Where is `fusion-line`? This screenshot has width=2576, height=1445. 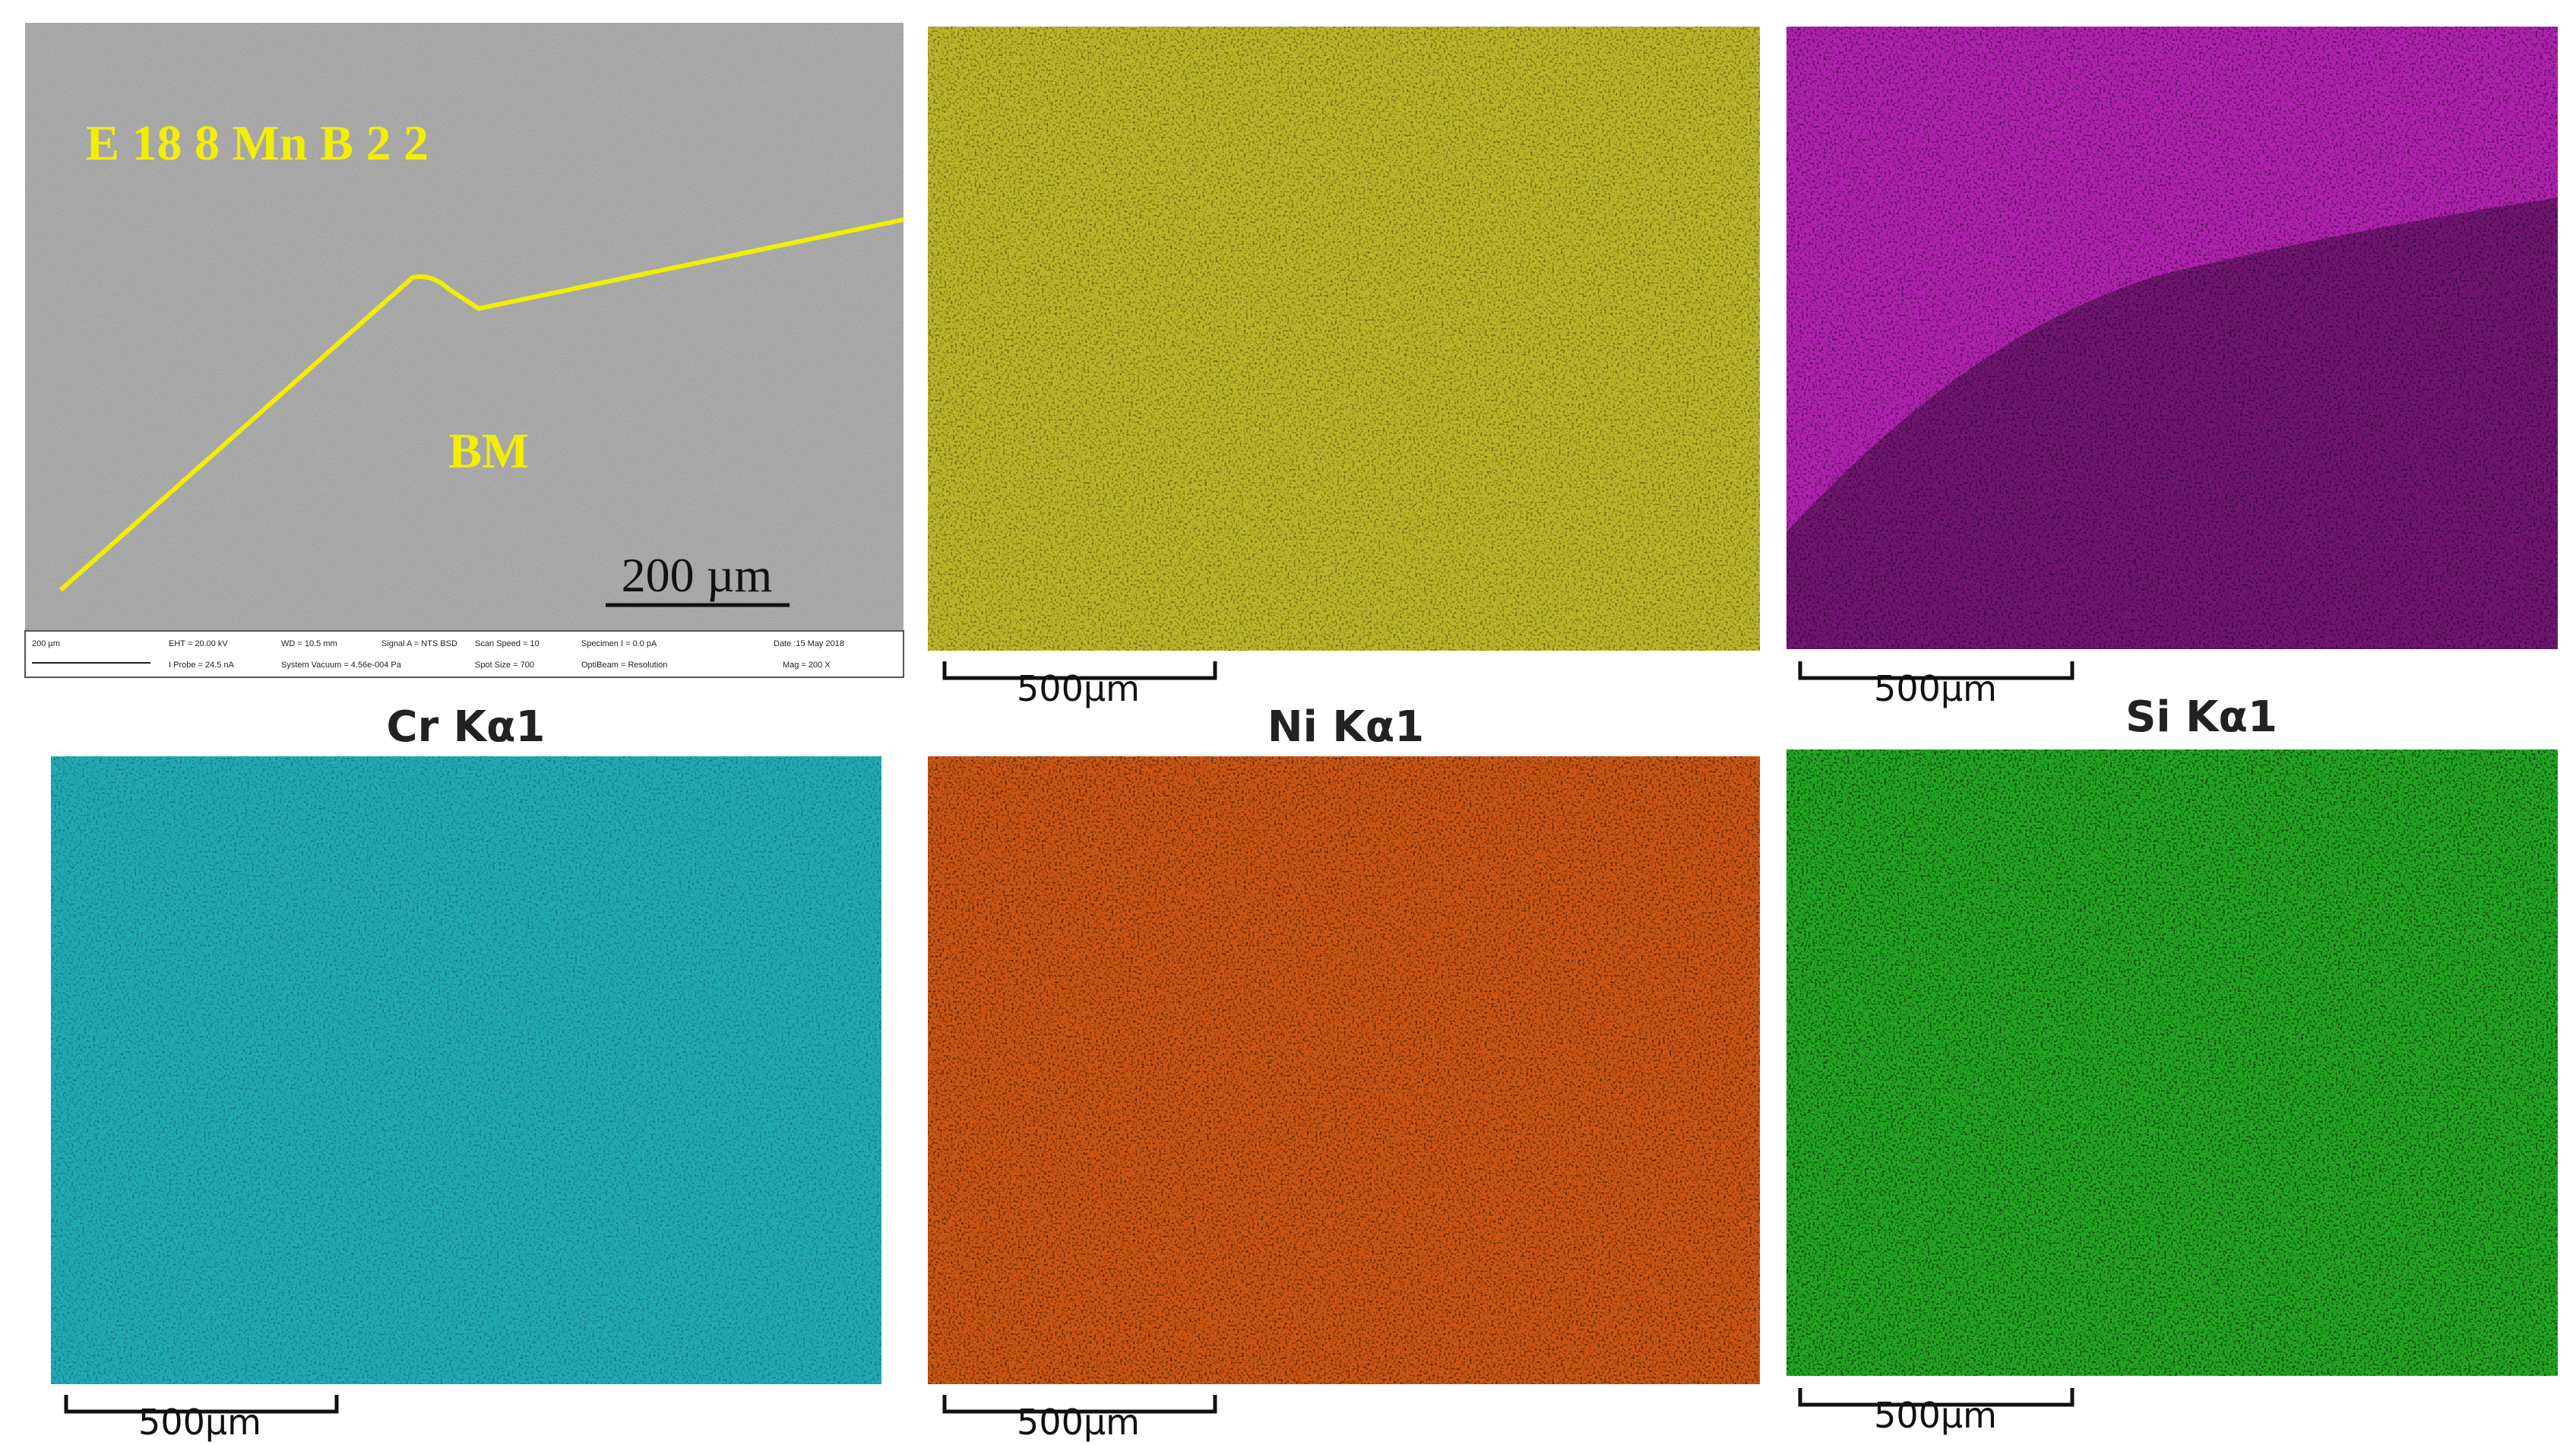
fusion-line is located at coordinates (481, 404).